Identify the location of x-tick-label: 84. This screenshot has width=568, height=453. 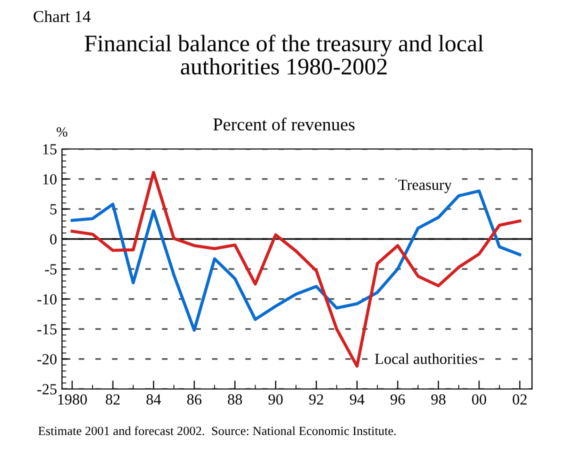
(153, 399).